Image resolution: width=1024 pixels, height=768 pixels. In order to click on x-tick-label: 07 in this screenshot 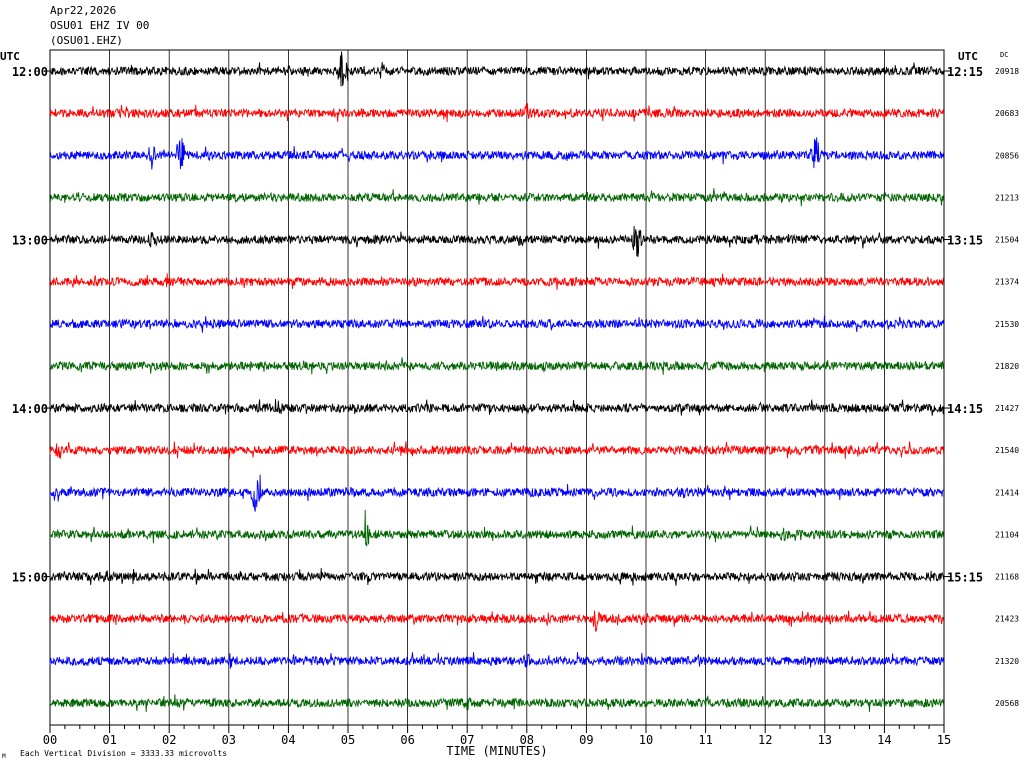, I will do `click(467, 740)`.